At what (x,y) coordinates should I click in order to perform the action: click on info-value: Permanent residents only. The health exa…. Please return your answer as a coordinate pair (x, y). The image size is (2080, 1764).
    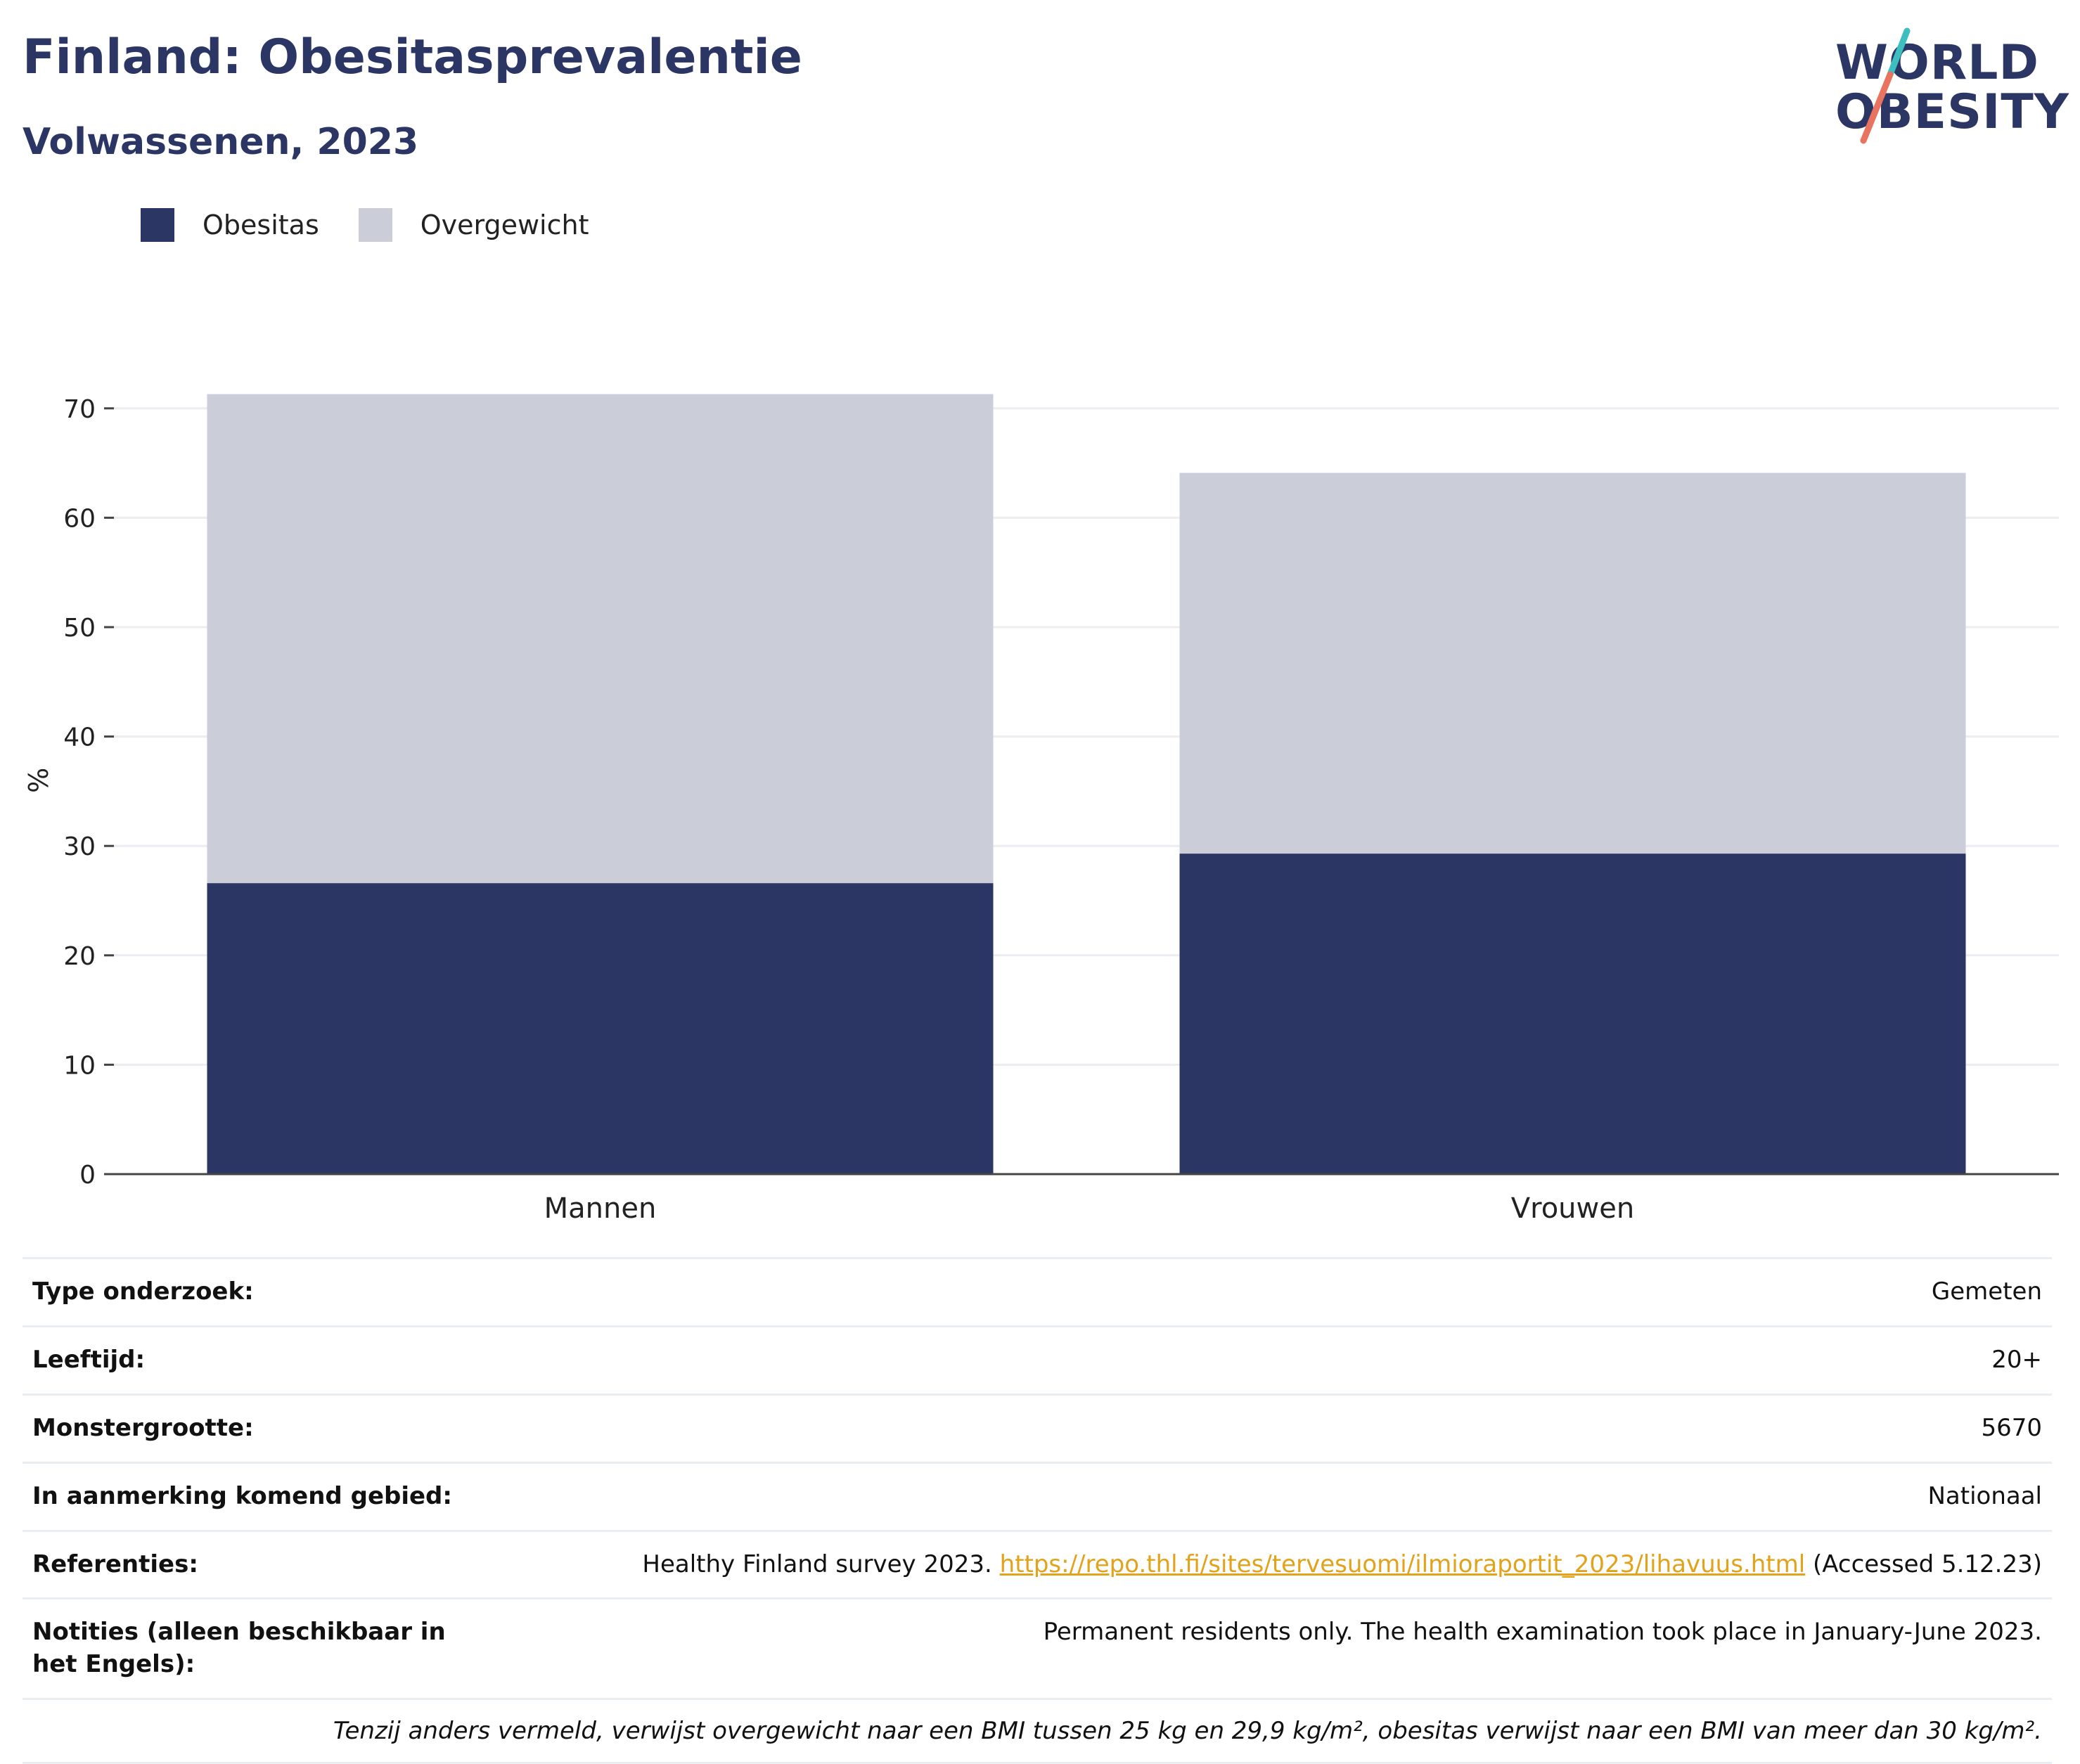
    Looking at the image, I should click on (1542, 1632).